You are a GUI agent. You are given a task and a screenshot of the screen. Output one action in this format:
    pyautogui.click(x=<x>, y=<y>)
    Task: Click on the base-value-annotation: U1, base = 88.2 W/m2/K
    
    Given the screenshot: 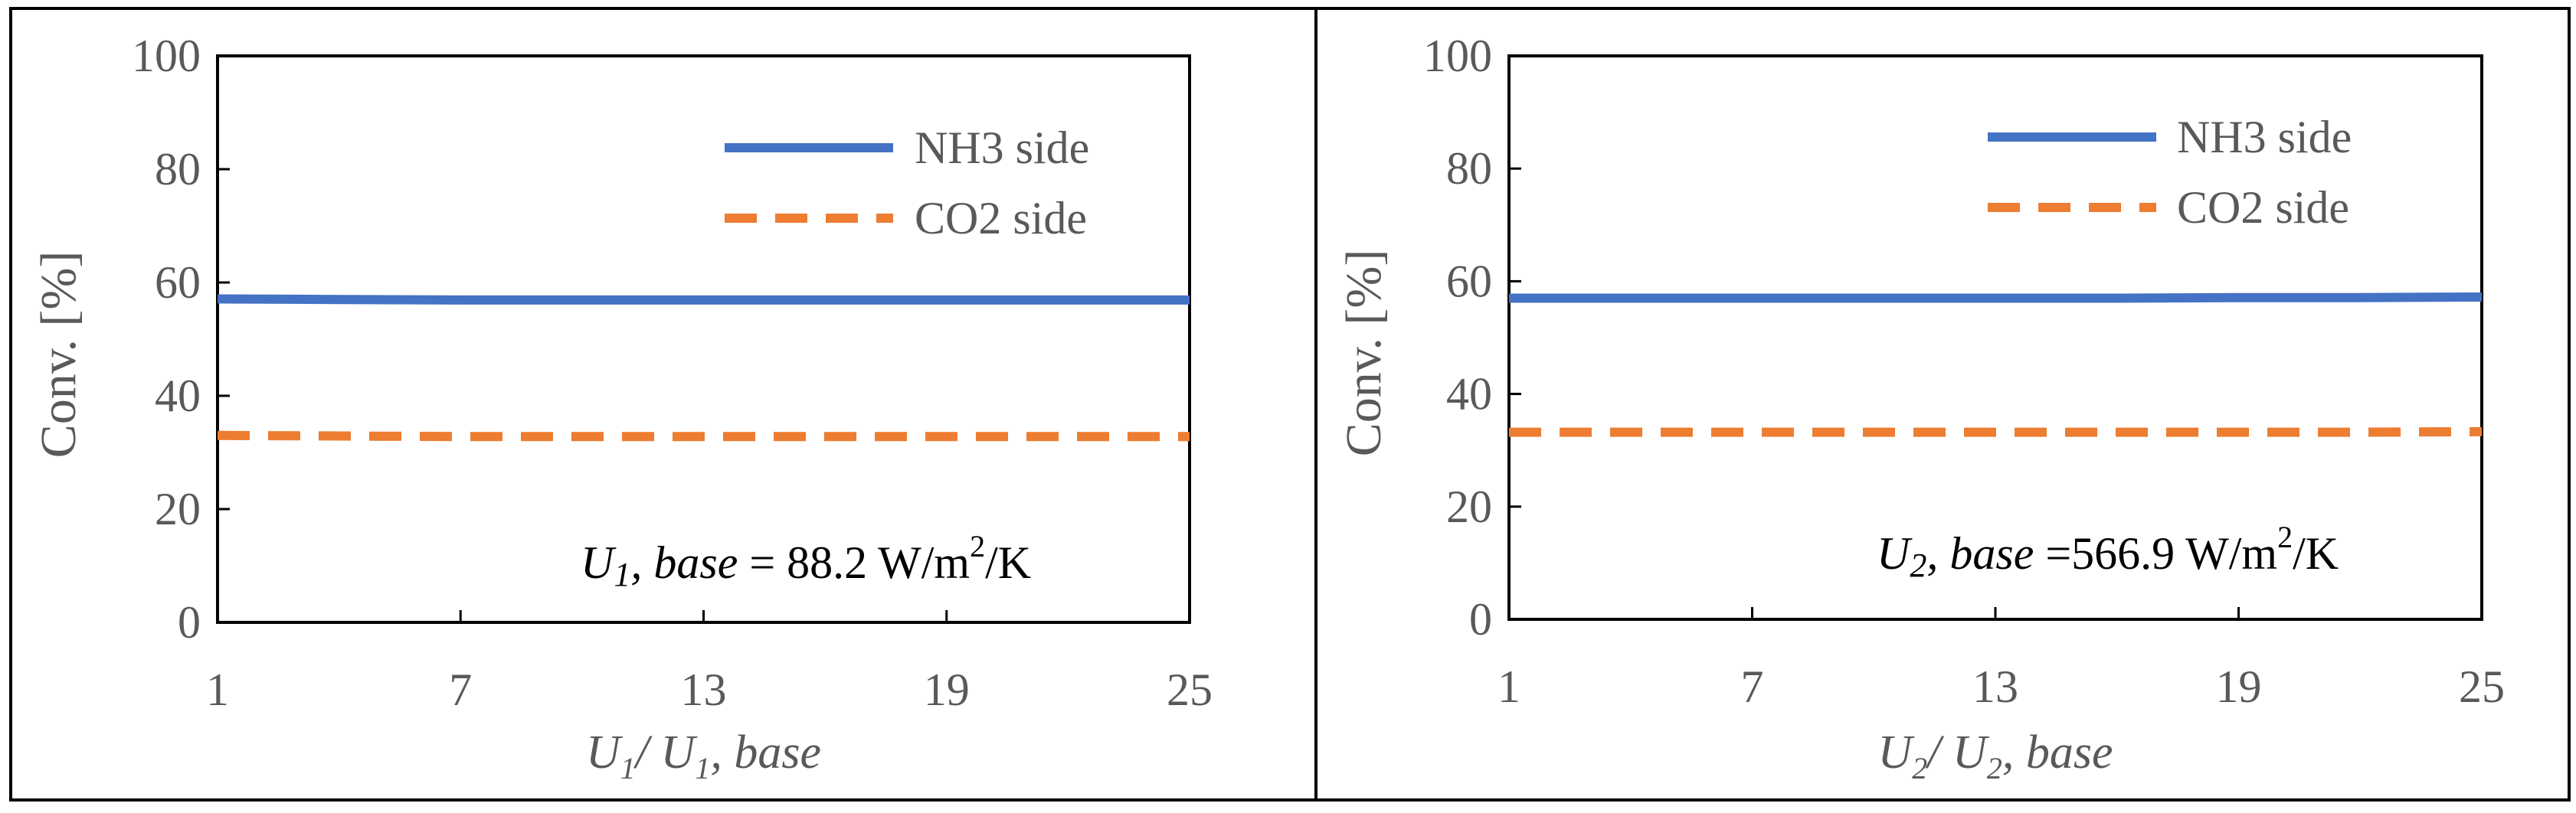 What is the action you would take?
    pyautogui.click(x=806, y=561)
    